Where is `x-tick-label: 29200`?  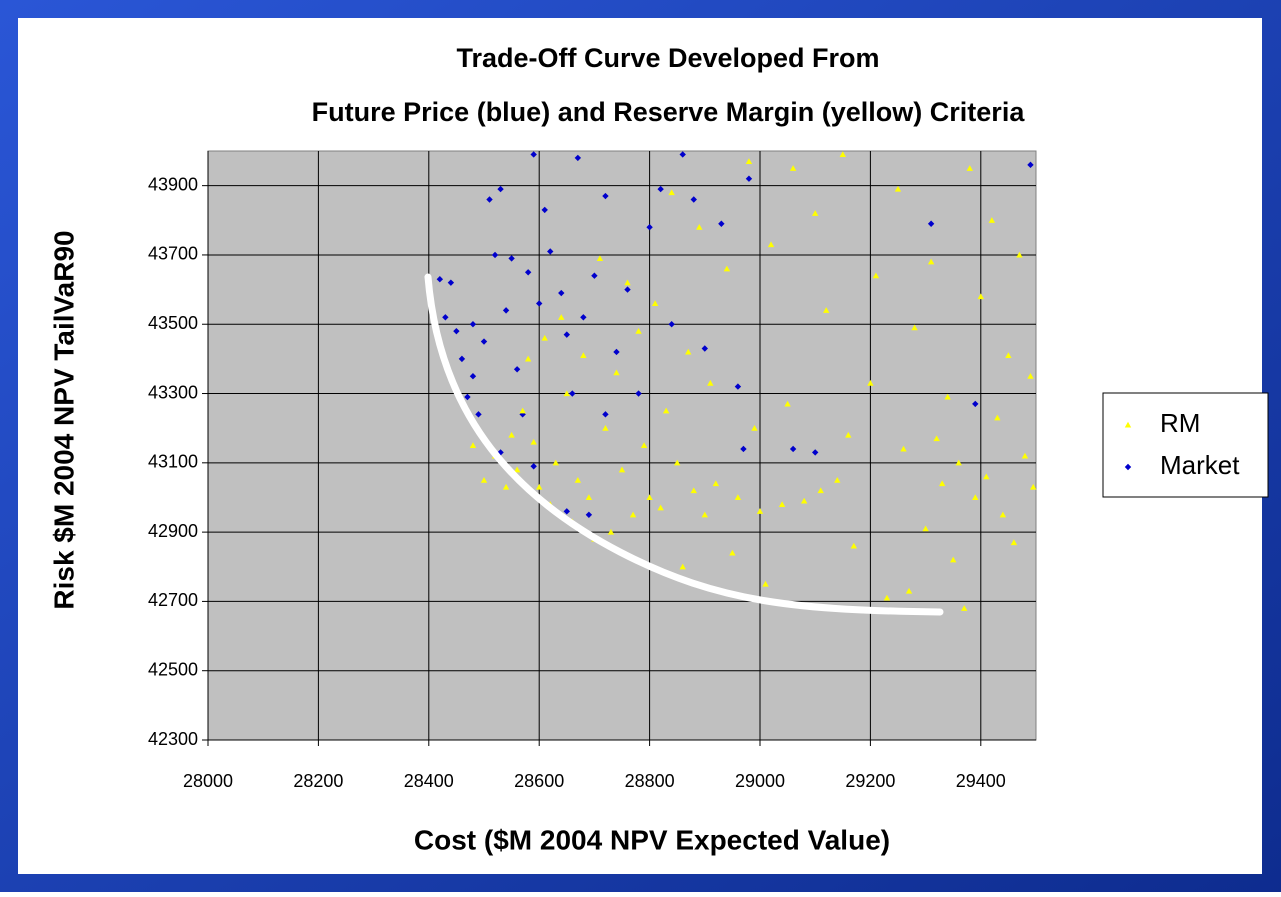 x-tick-label: 29200 is located at coordinates (870, 781).